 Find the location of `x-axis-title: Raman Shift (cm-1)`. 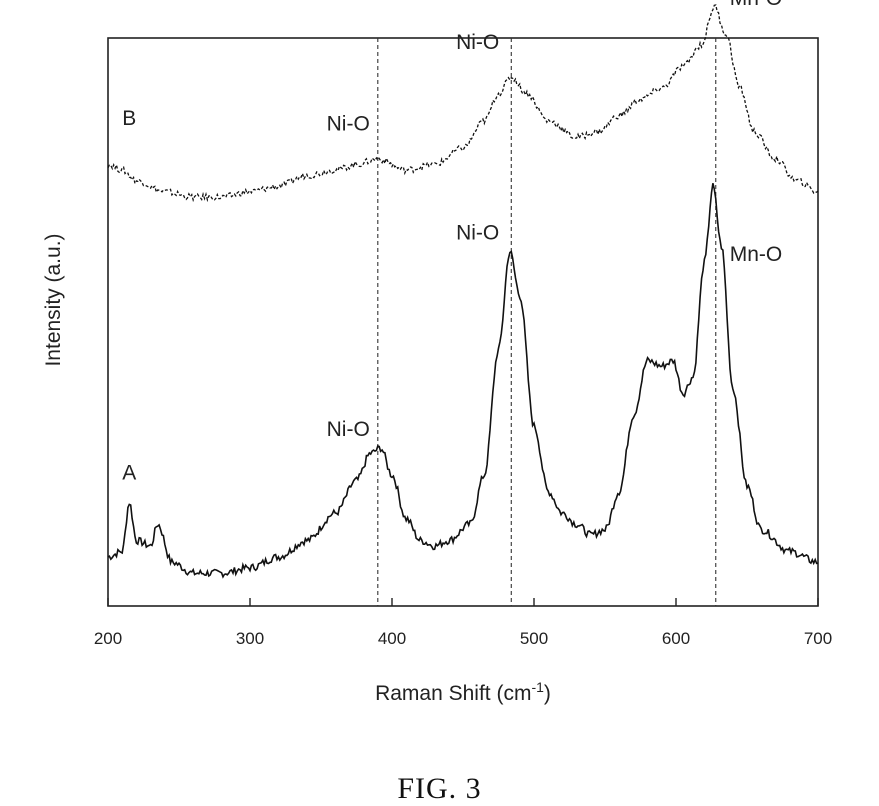

x-axis-title: Raman Shift (cm-1) is located at coordinates (463, 692).